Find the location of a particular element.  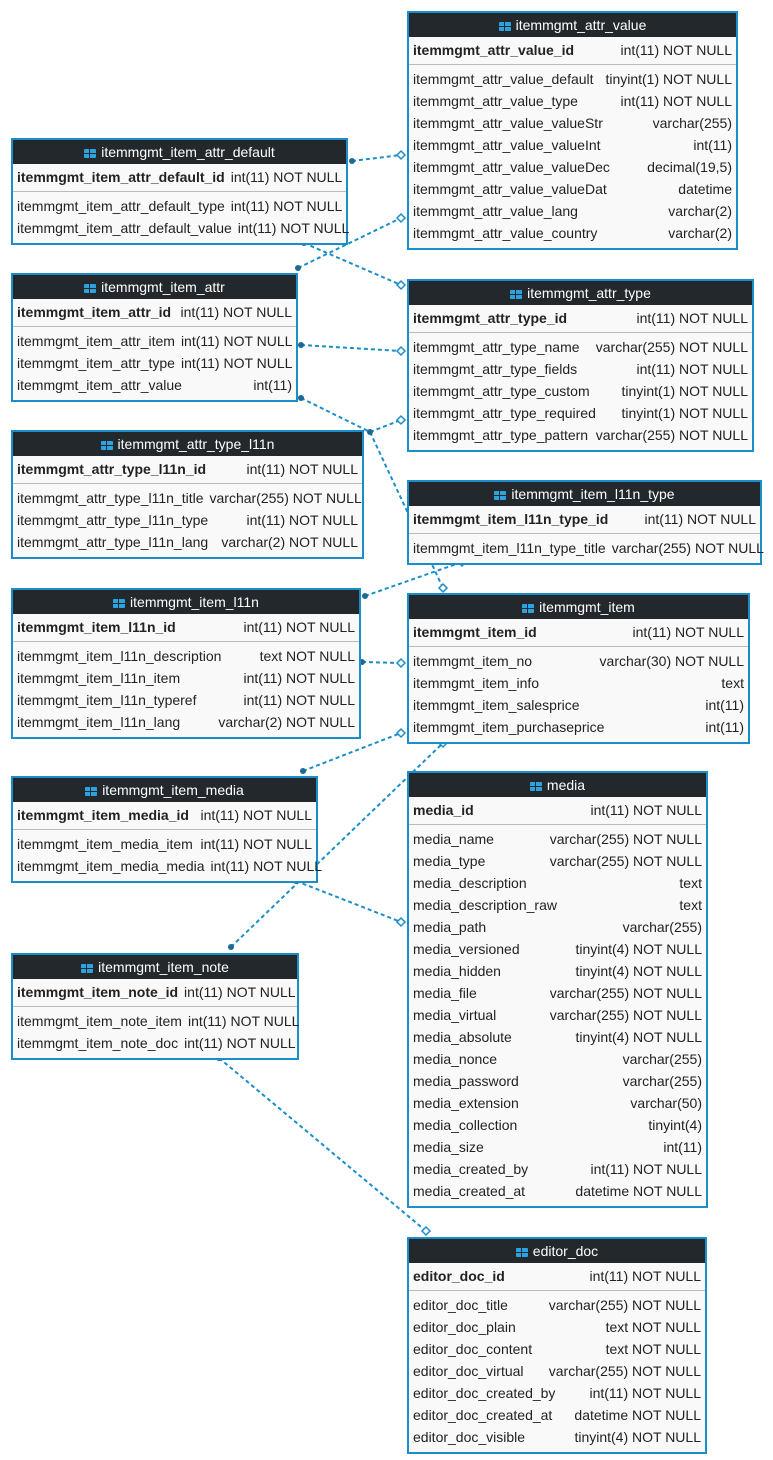

column-name: media_file is located at coordinates (445, 993).